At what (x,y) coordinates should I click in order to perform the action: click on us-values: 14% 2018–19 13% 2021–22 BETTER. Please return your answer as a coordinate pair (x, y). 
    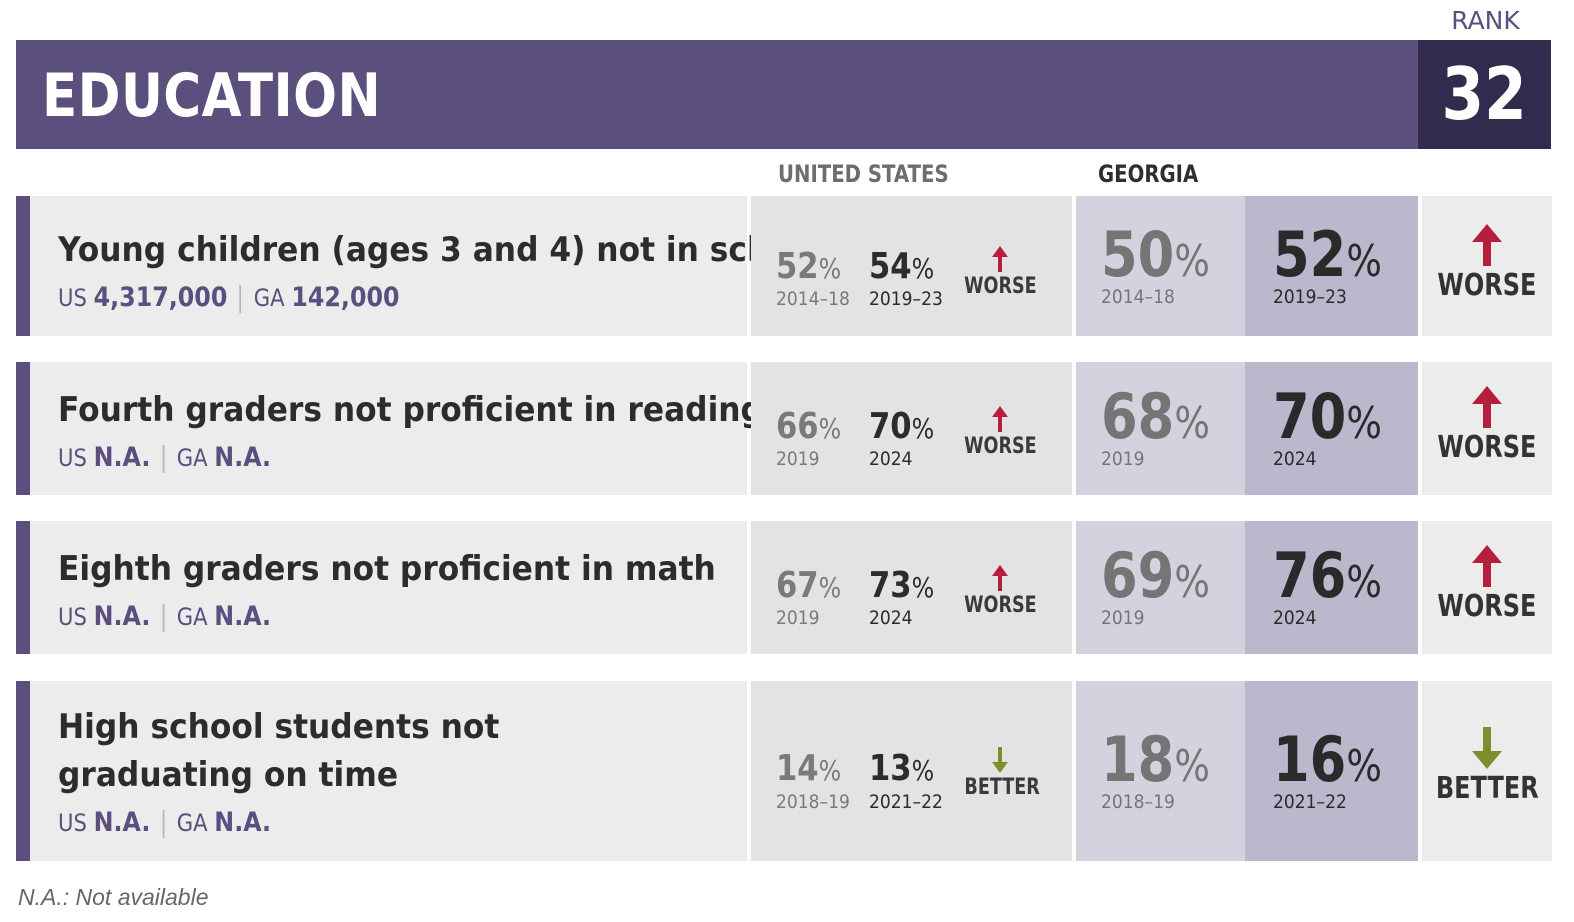
    Looking at the image, I should click on (911, 771).